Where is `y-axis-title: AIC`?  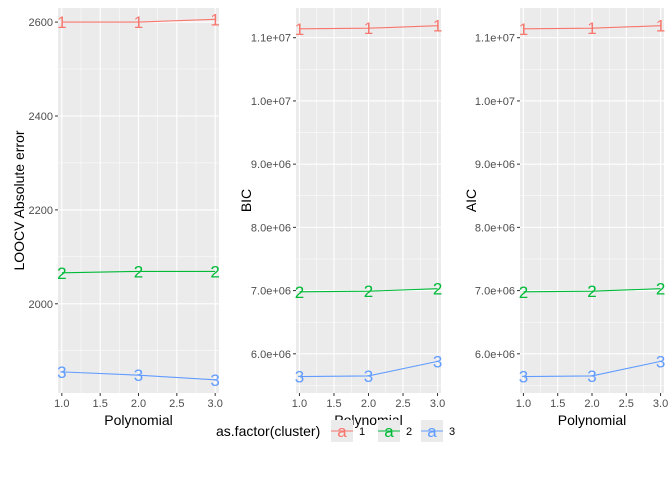 y-axis-title: AIC is located at coordinates (471, 200).